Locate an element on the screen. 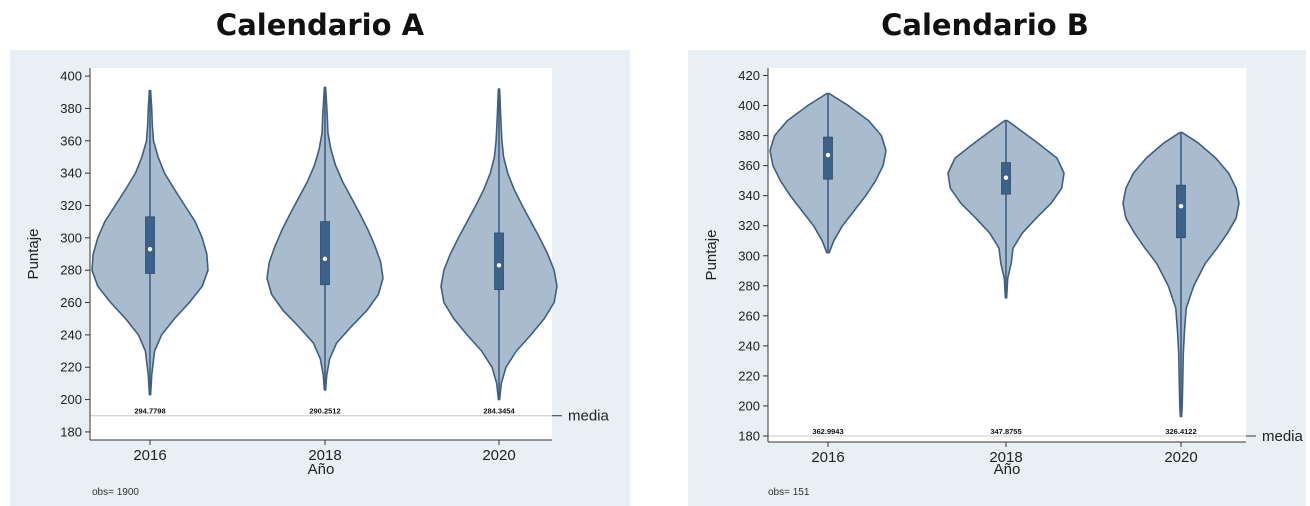 The height and width of the screenshot is (506, 1310). chart-title: Calendario B is located at coordinates (985, 25).